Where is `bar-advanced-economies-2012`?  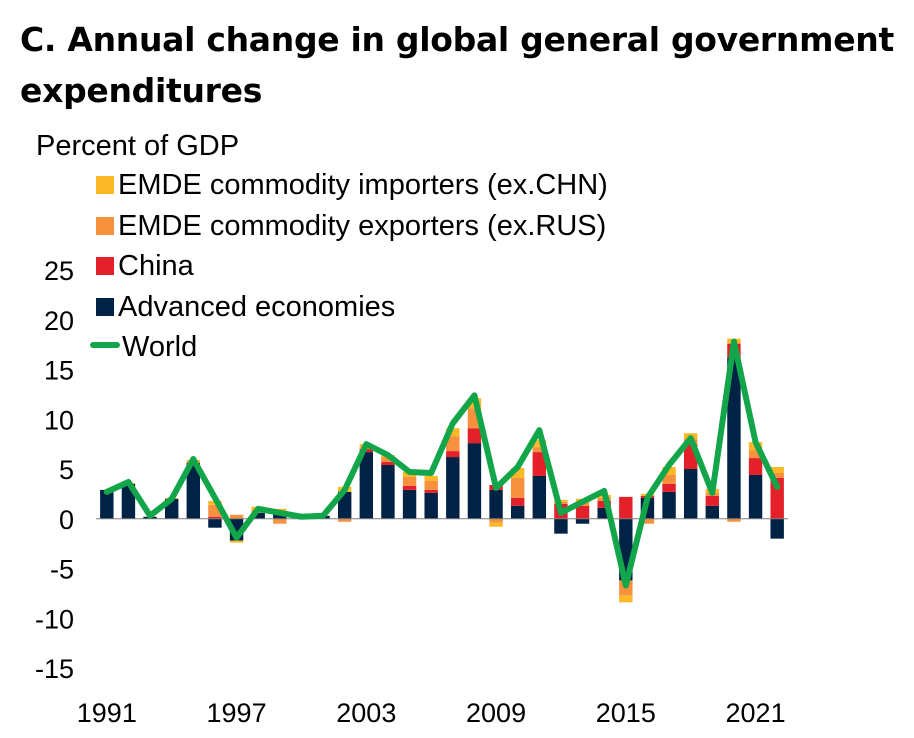
bar-advanced-economies-2012 is located at coordinates (561, 526).